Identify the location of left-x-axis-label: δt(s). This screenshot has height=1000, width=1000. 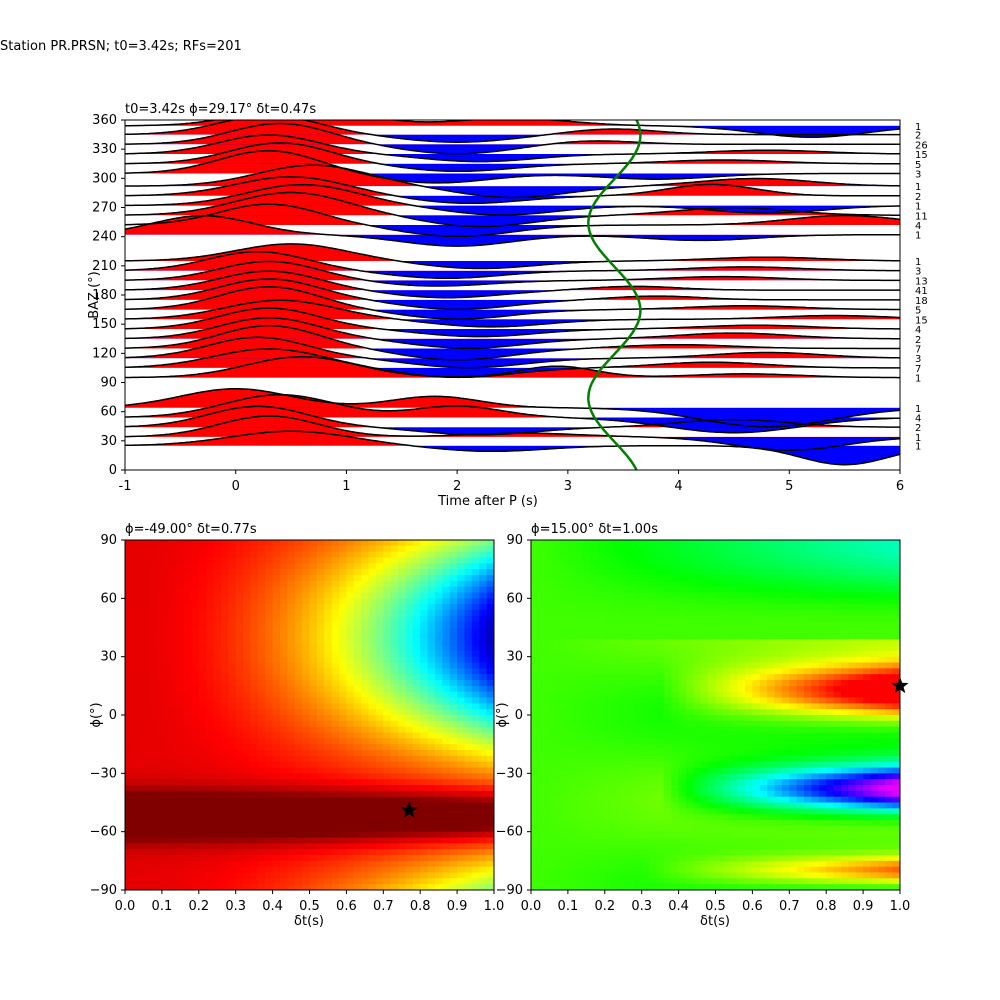
(309, 921).